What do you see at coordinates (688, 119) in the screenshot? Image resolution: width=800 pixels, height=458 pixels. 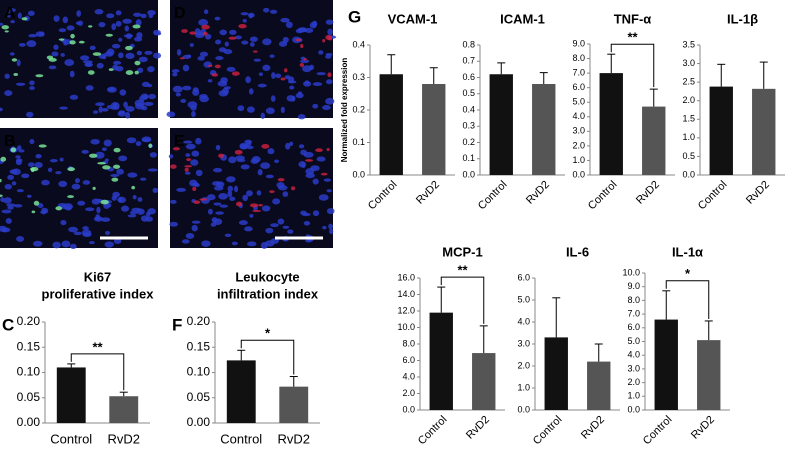 I see `y-tick-label: 1.5` at bounding box center [688, 119].